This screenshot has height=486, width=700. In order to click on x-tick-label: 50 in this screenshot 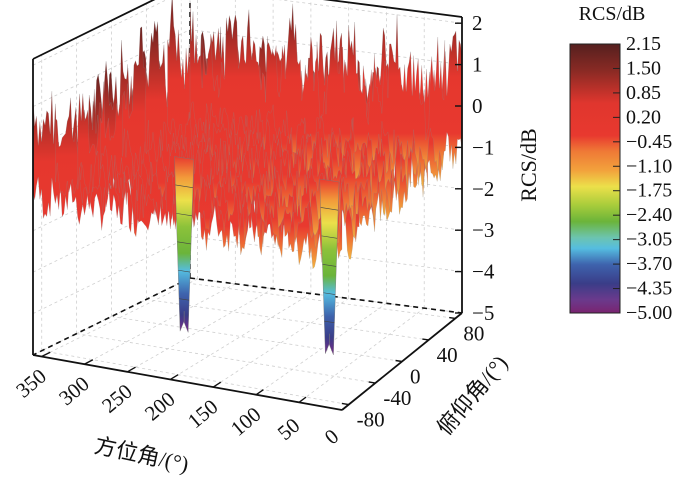, I will do `click(289, 429)`.